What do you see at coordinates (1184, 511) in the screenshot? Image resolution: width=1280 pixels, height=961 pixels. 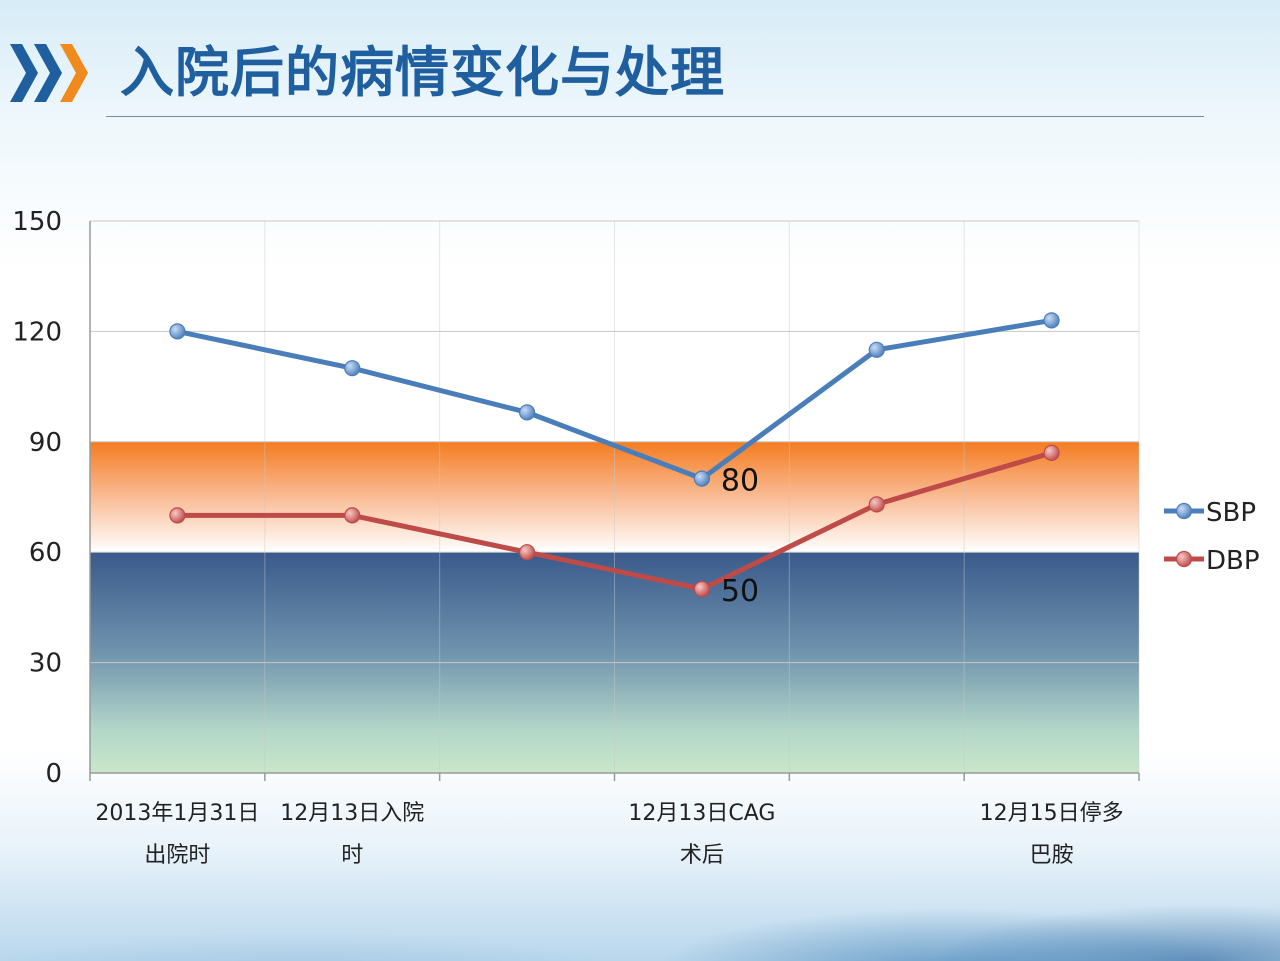 I see `legend-marker-sbp` at bounding box center [1184, 511].